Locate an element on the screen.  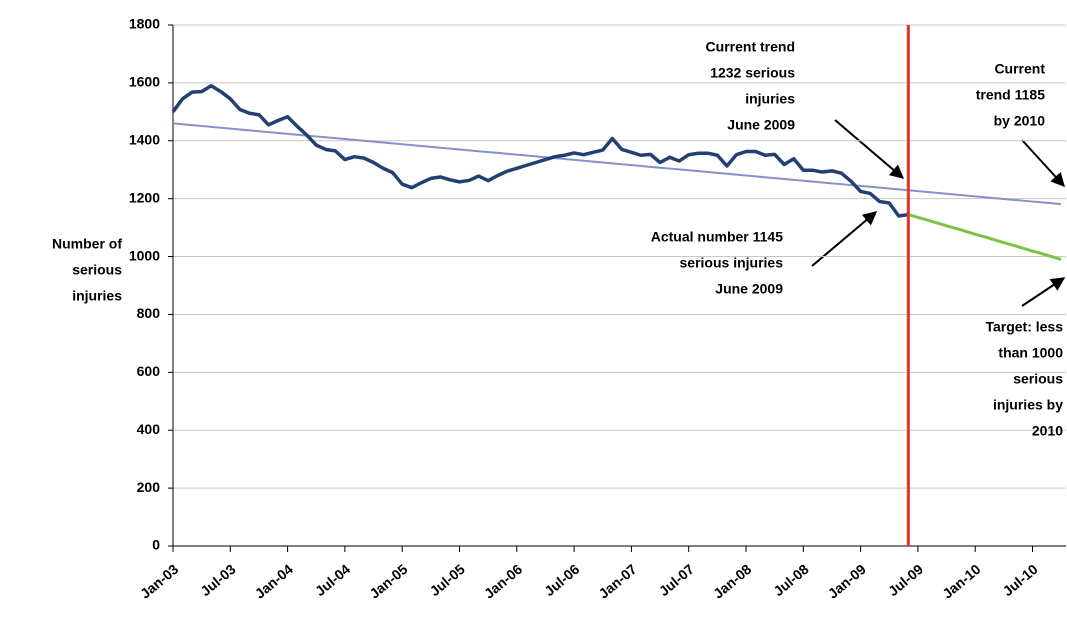
x-tick-label: Jan-10 is located at coordinates (961, 581).